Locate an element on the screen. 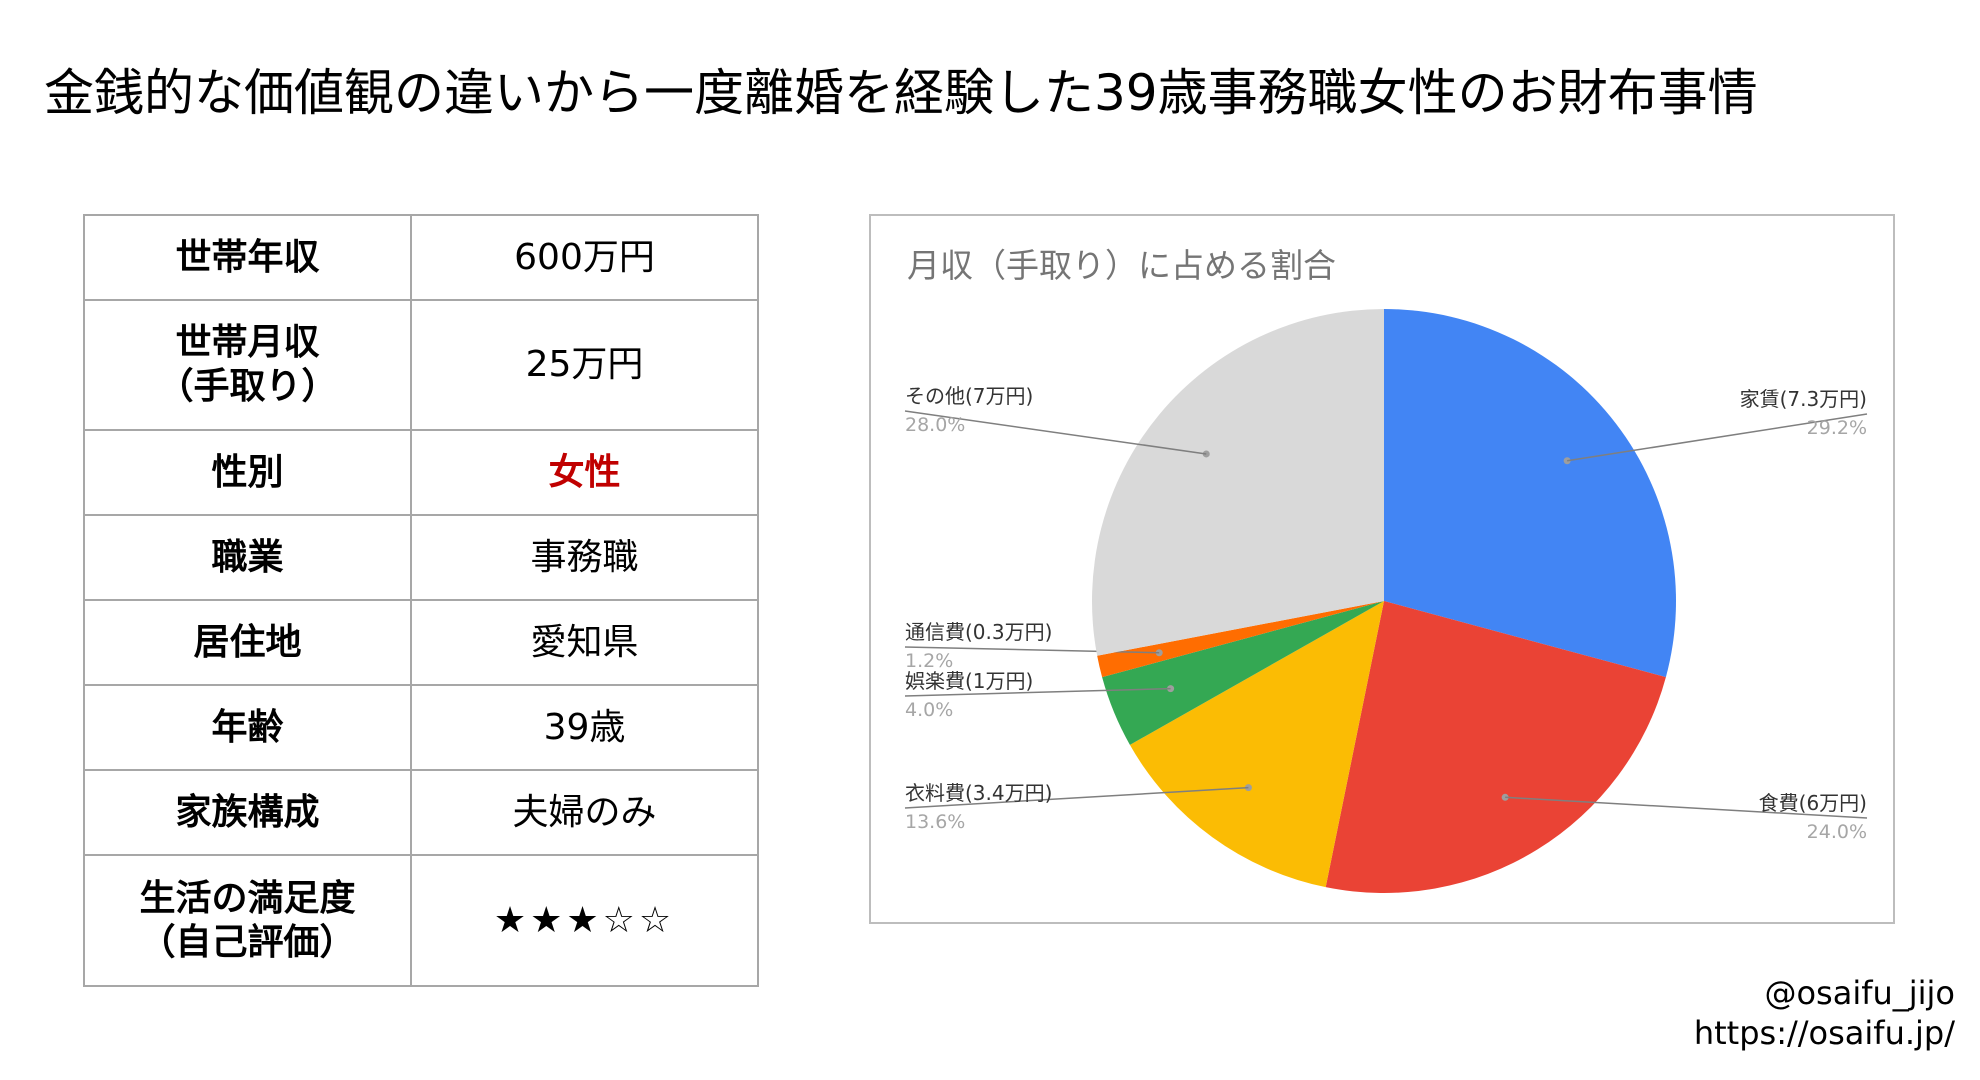 The image size is (1980, 1080). slice-label-0: 家賃(7.3万円) is located at coordinates (1803, 399).